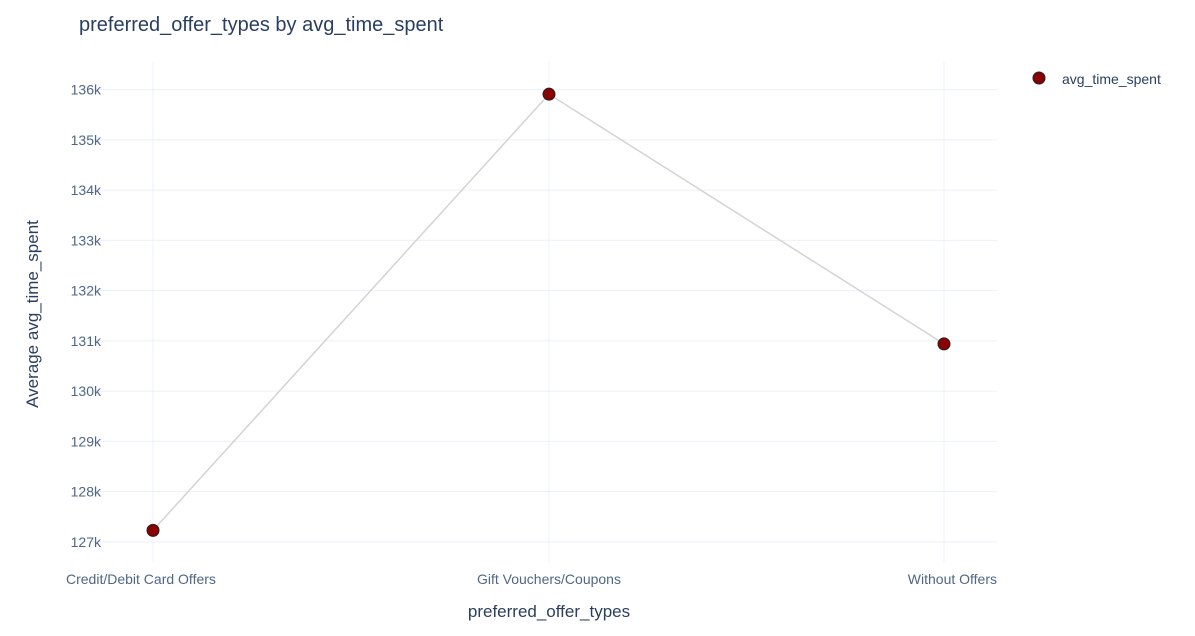 The height and width of the screenshot is (636, 1195). I want to click on y-tick-label: 133k, so click(86, 240).